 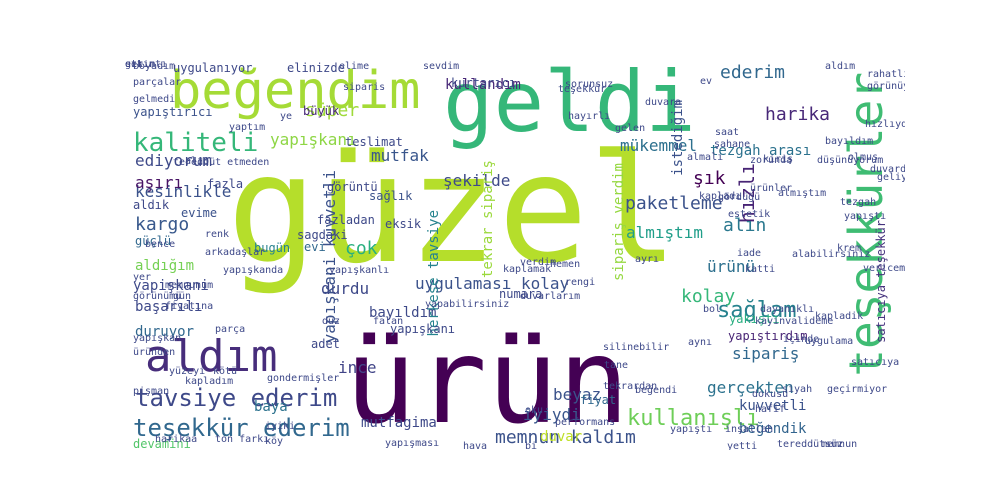 I want to click on word-kapladı: kapladı, so click(x=720, y=196).